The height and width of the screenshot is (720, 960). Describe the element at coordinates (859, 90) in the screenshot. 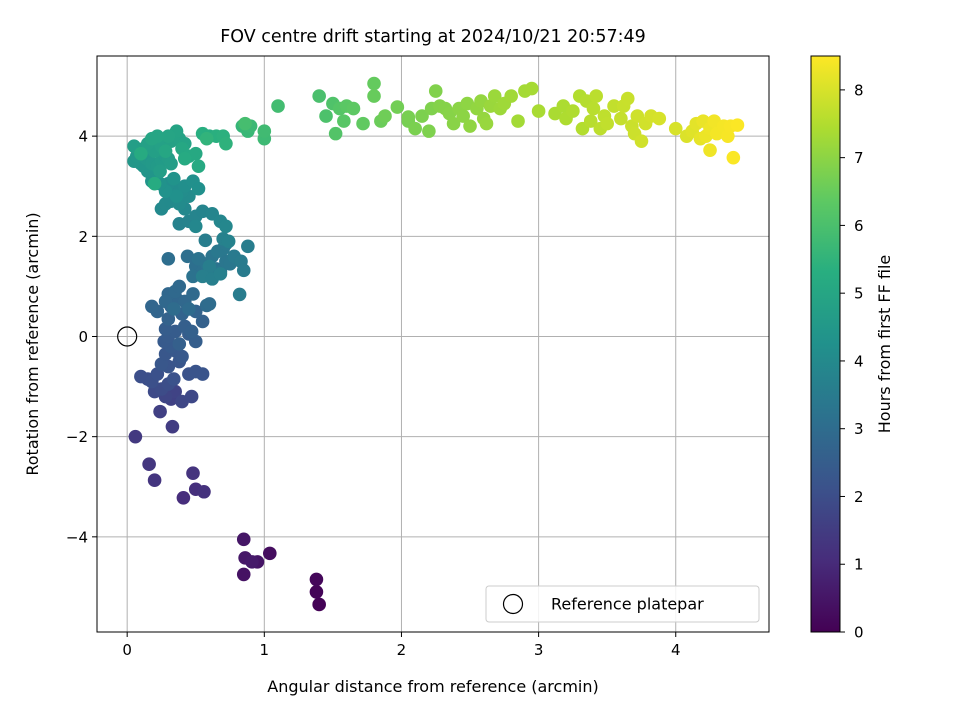

I see `colorbar-tick-label: 8` at that location.